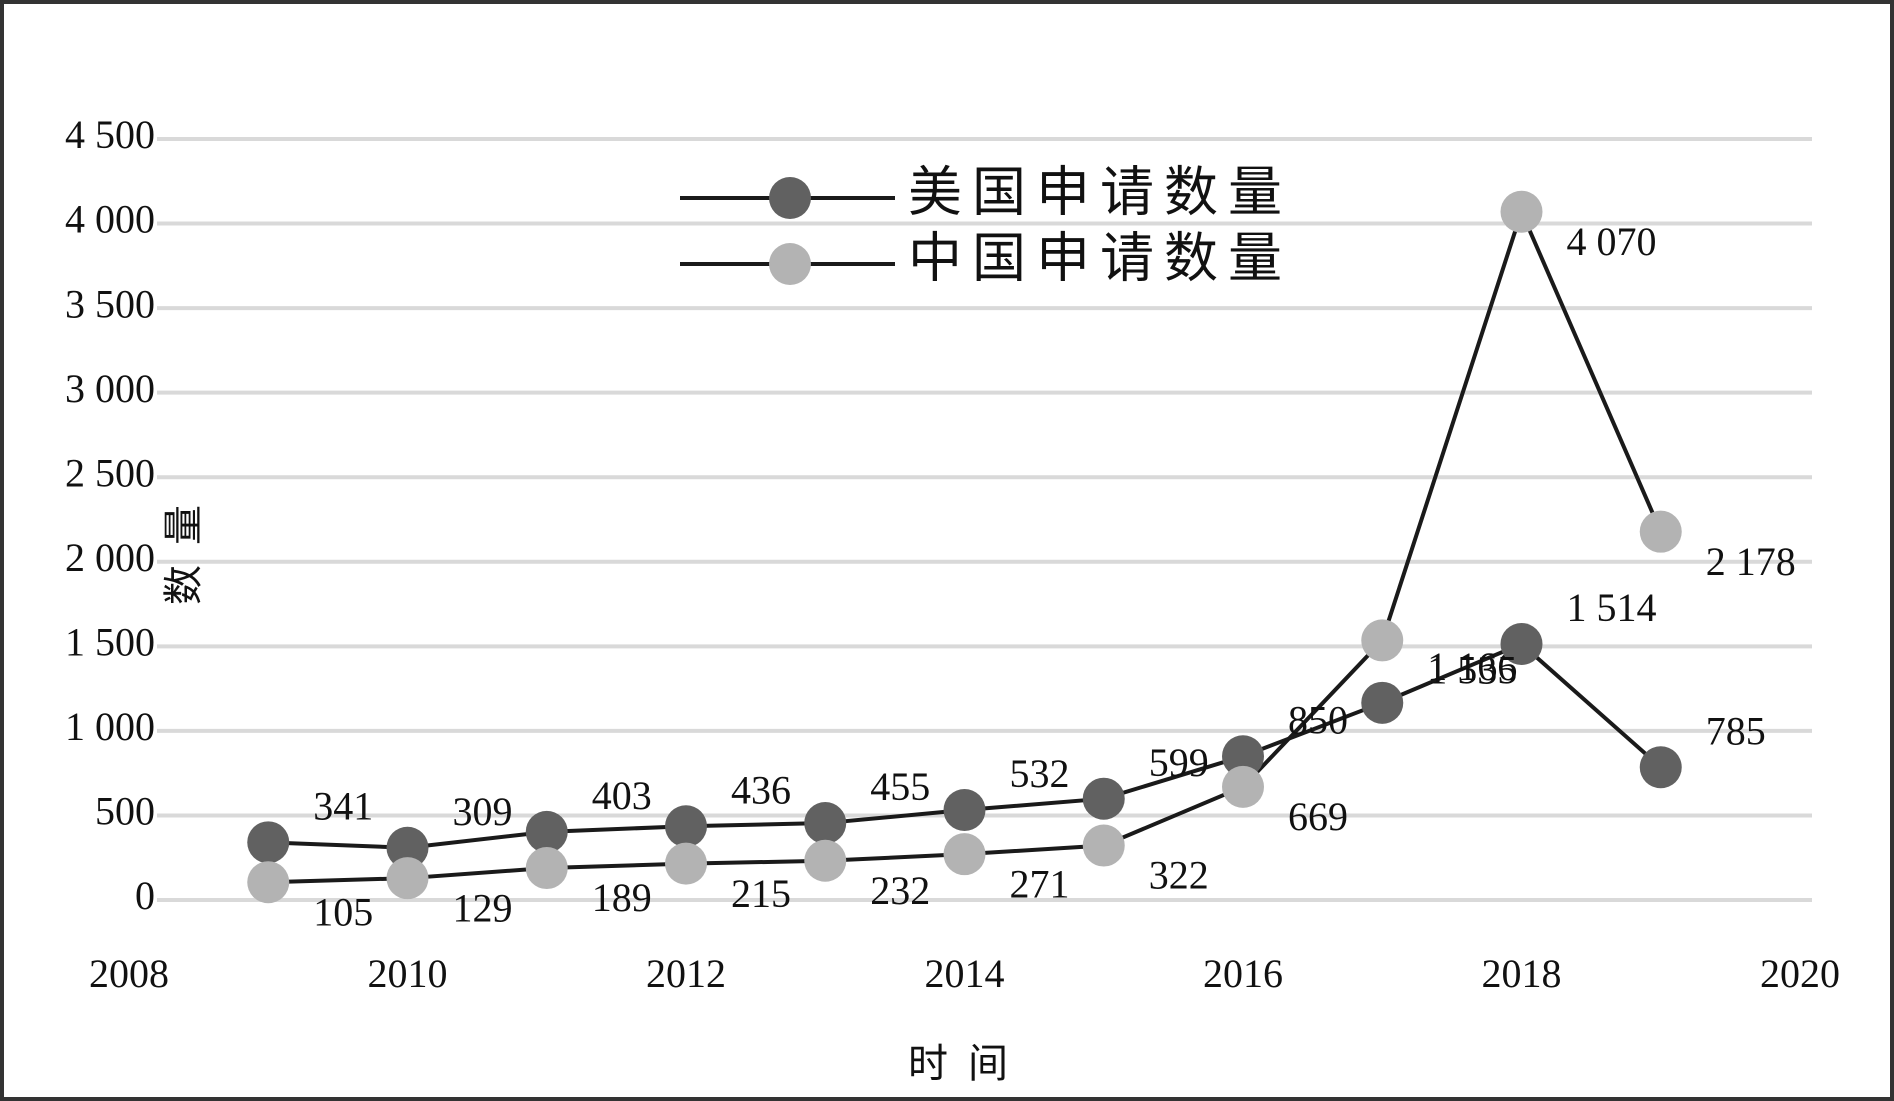 The image size is (1894, 1101). What do you see at coordinates (1100, 258) in the screenshot?
I see `legend-label: 中国申请数量` at bounding box center [1100, 258].